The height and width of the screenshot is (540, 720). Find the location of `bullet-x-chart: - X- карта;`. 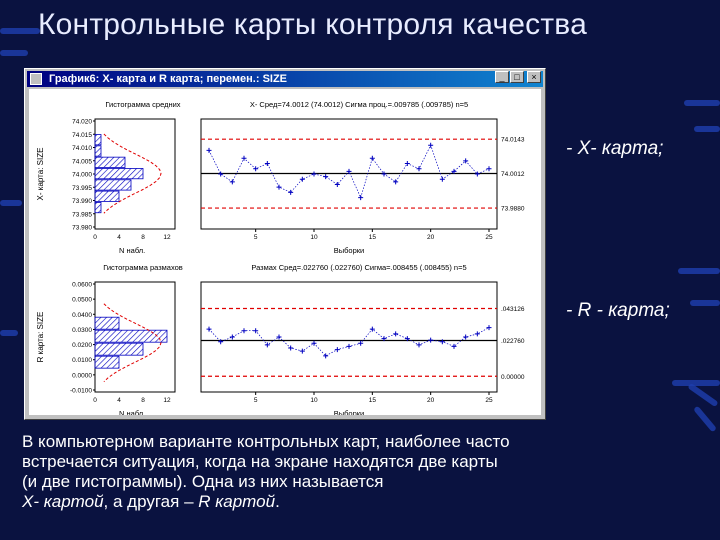

bullet-x-chart: - X- карта; is located at coordinates (615, 148).